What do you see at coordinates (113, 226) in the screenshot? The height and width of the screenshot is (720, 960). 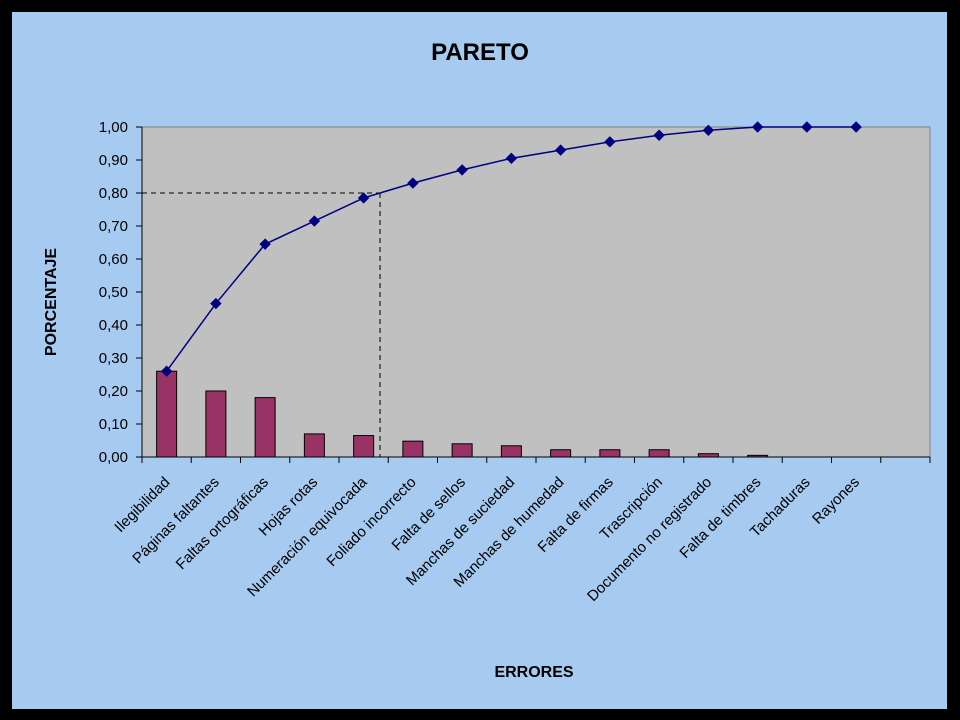 I see `y-tick-label: 0,70` at bounding box center [113, 226].